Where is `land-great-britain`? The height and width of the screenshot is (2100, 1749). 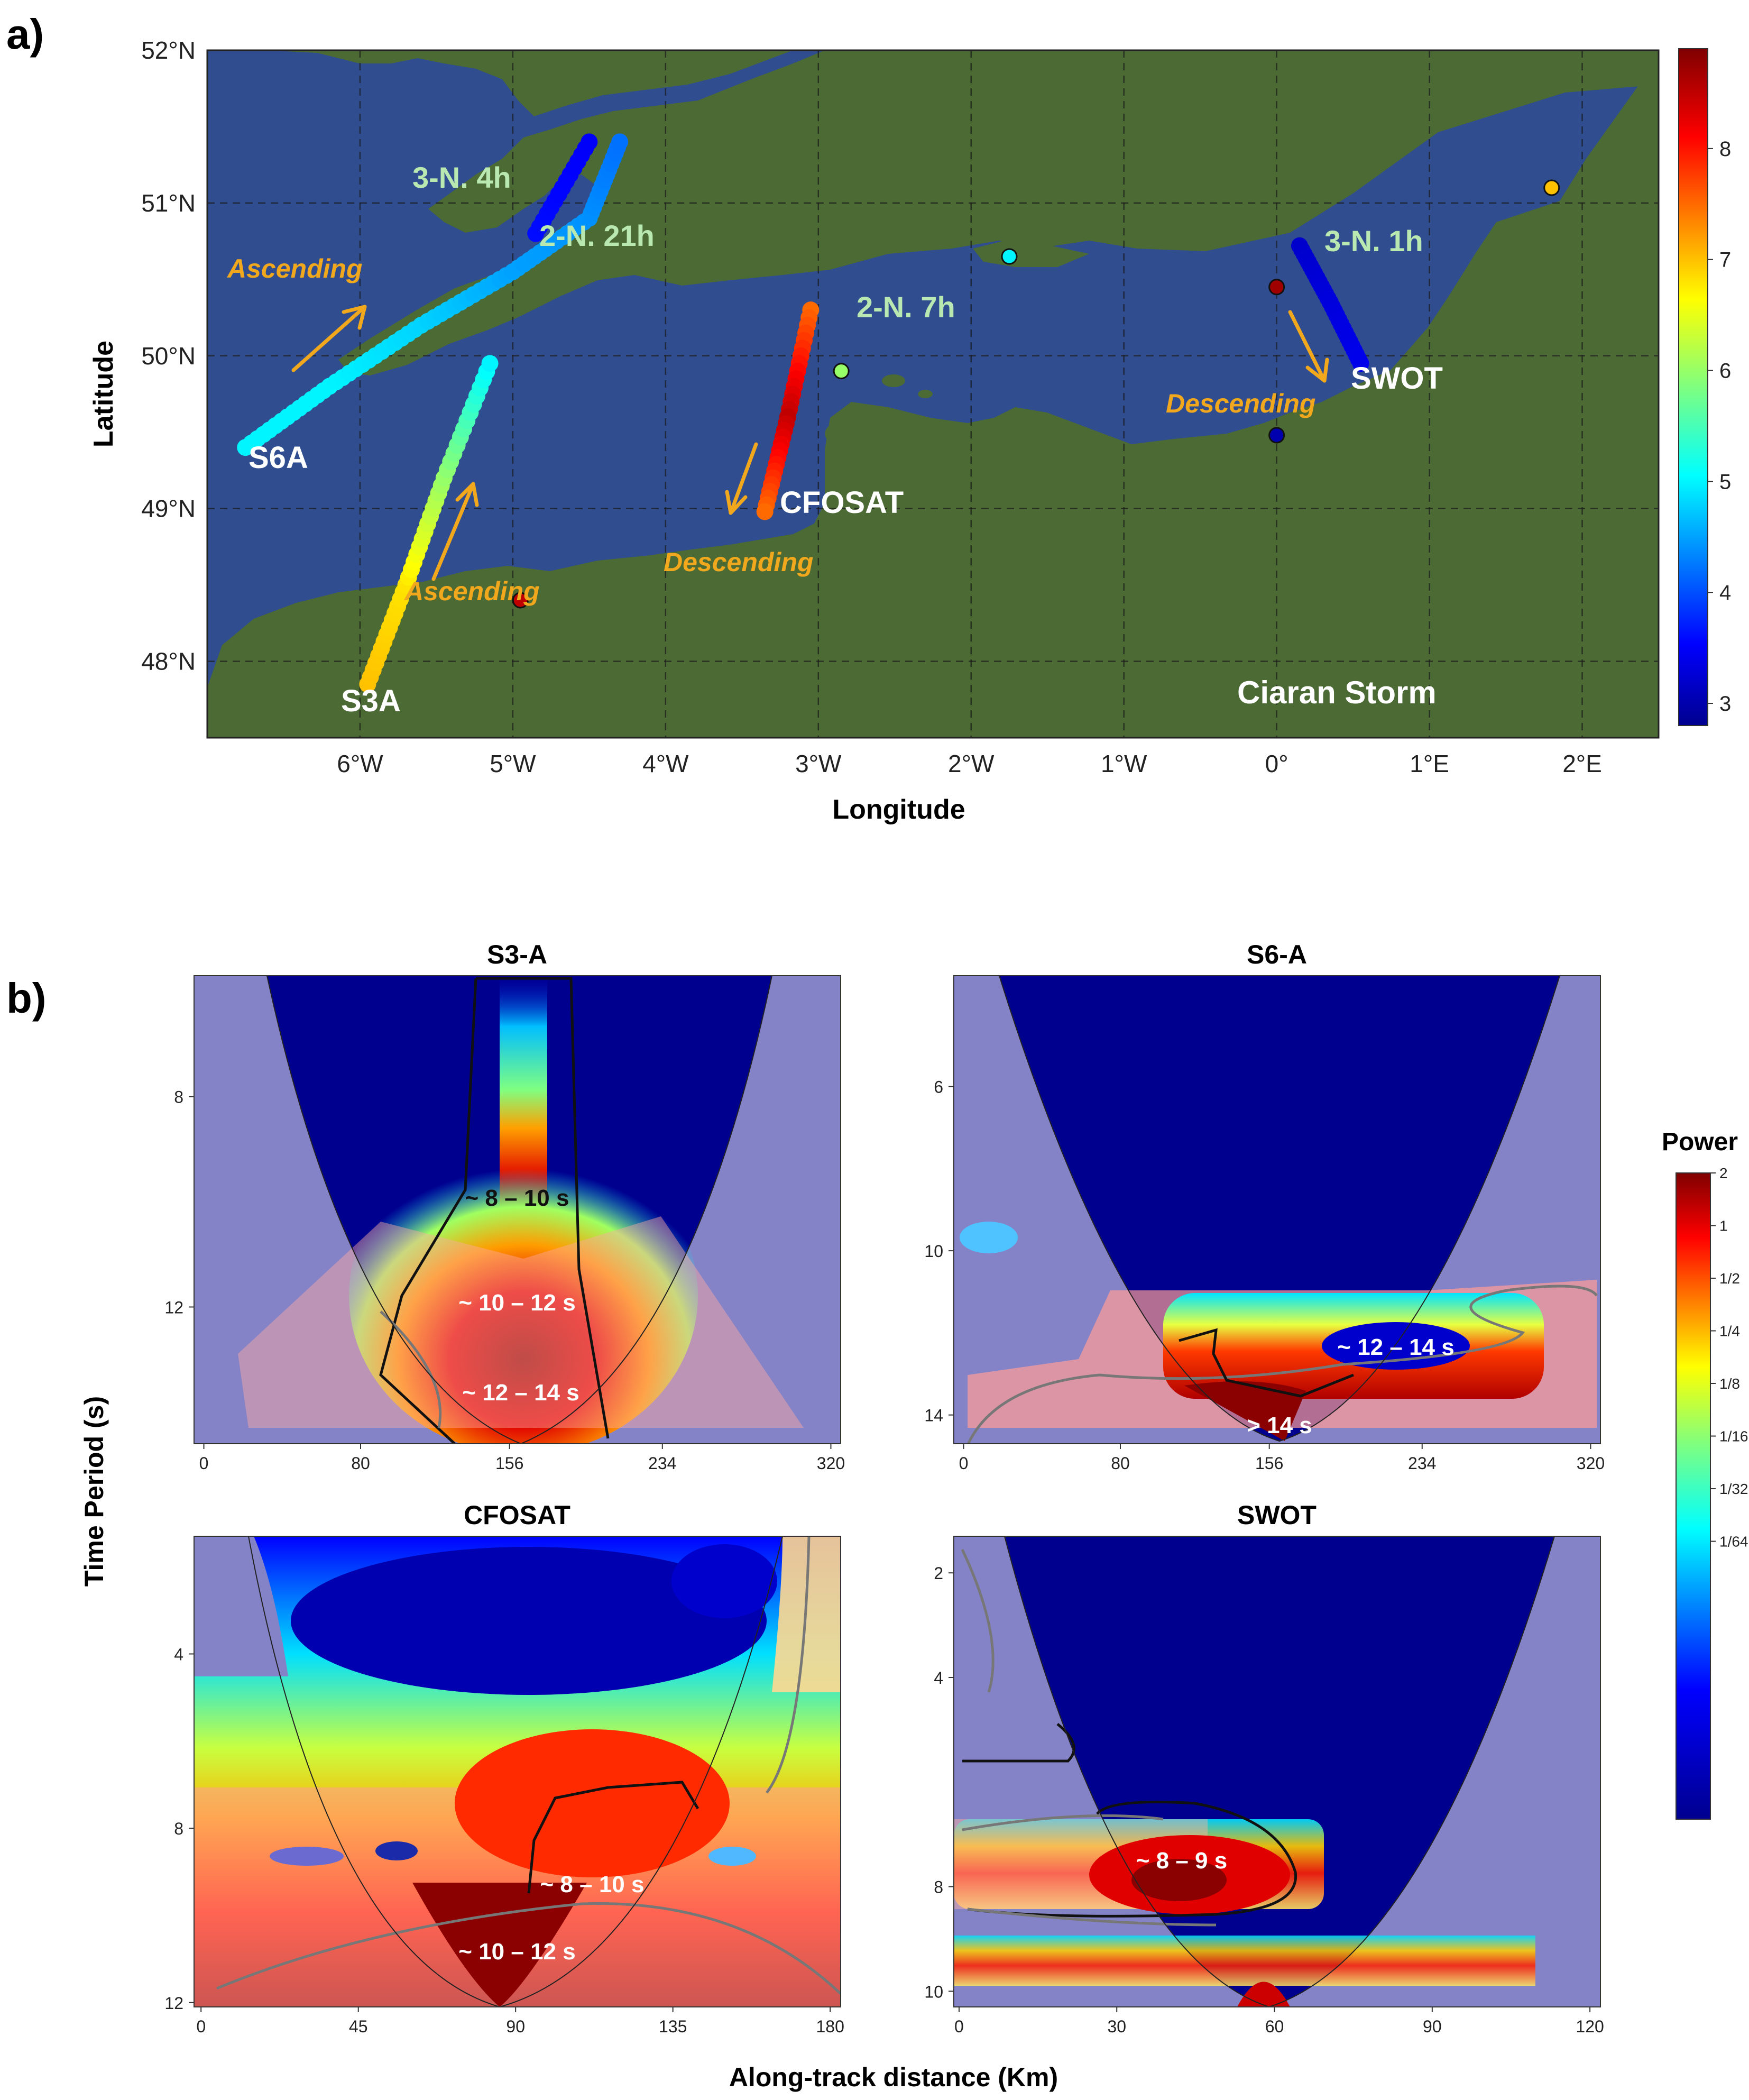
land-great-britain is located at coordinates (933, 212).